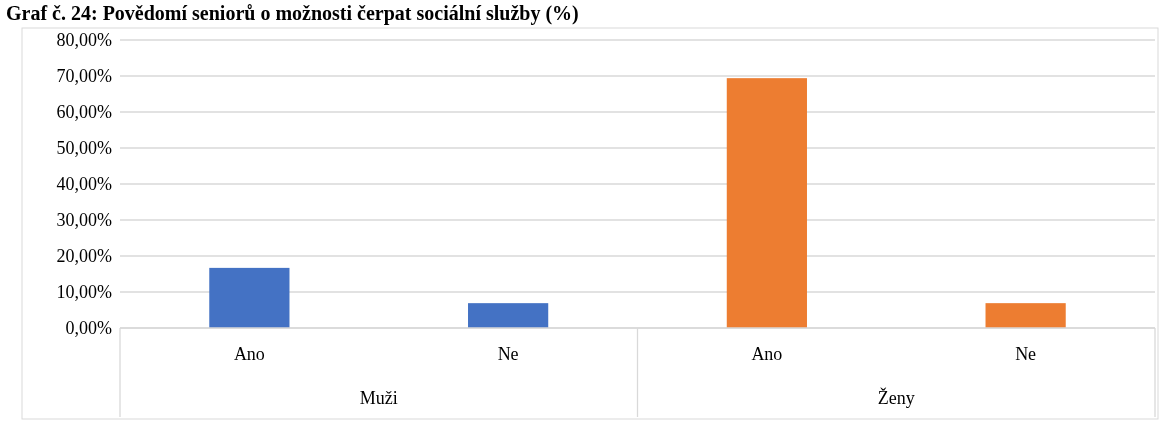 This screenshot has height=421, width=1170. Describe the element at coordinates (84, 220) in the screenshot. I see `y-tick-label: 30,00%` at that location.